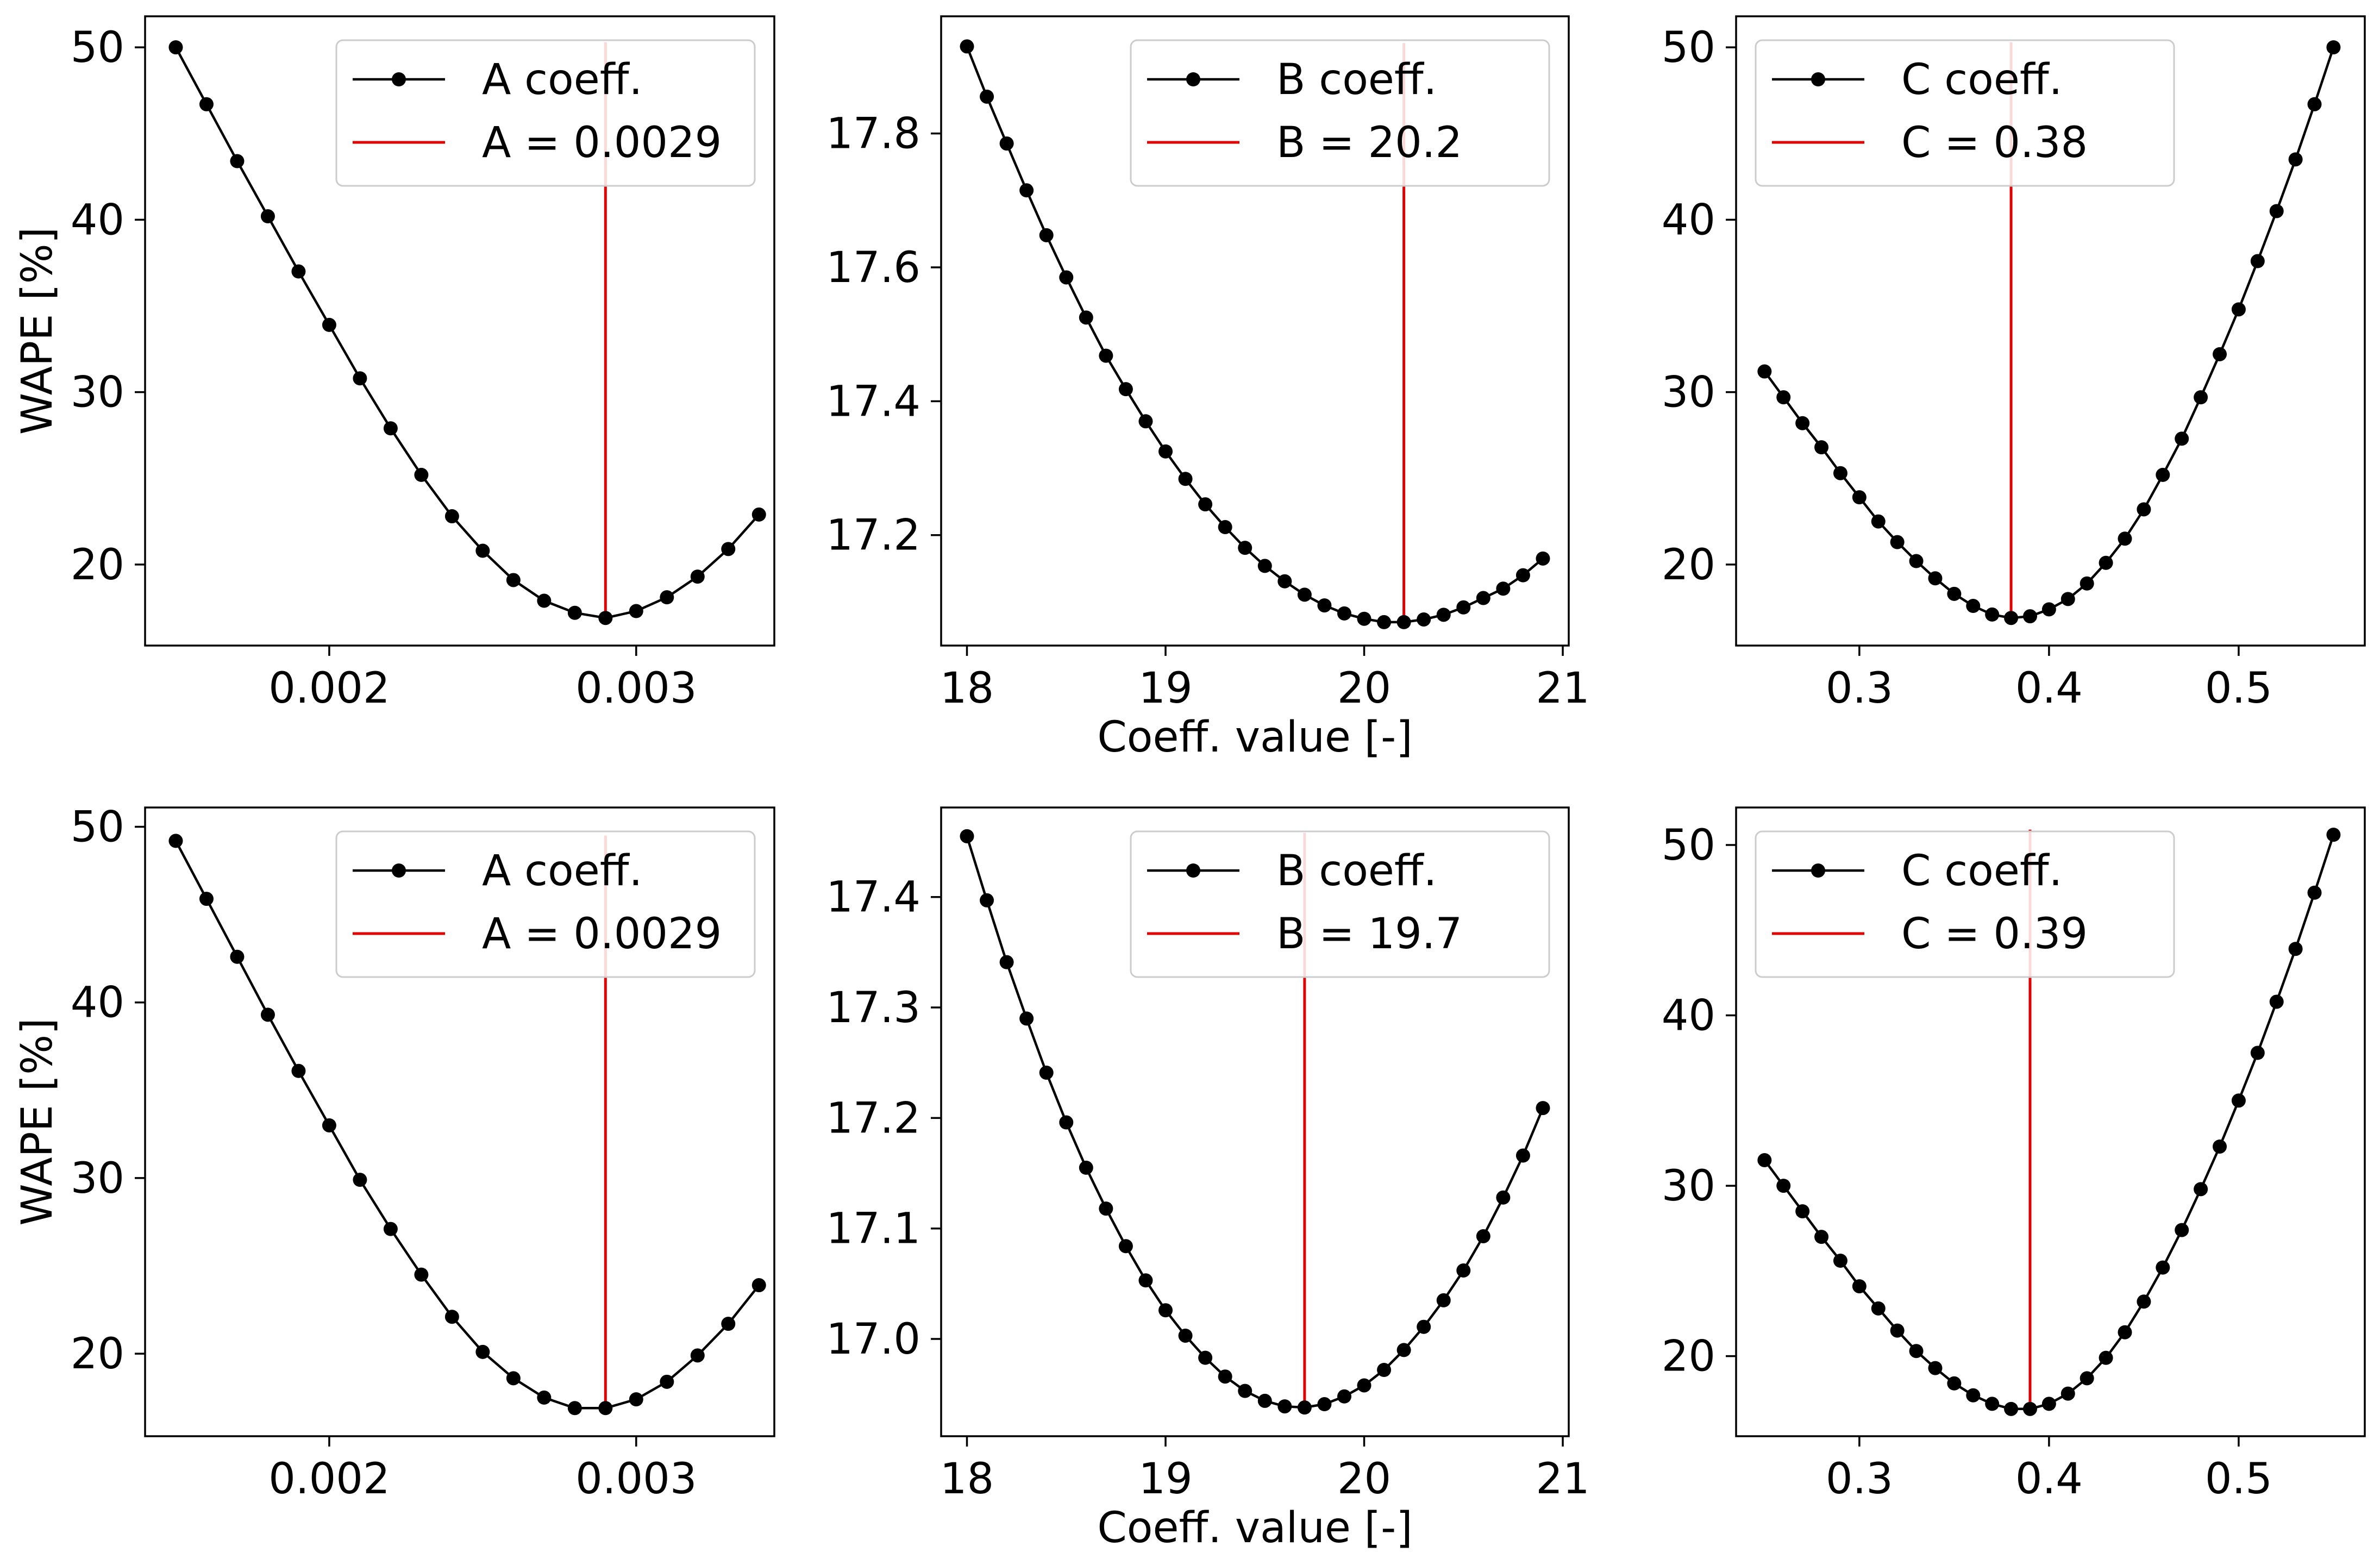  Describe the element at coordinates (1688, 392) in the screenshot. I see `y-tick-label: 30` at that location.